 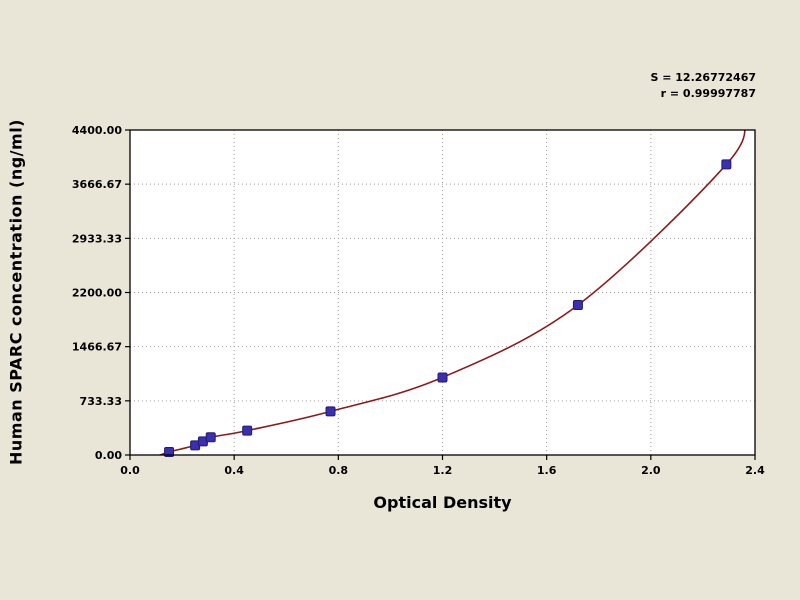 What do you see at coordinates (108, 455) in the screenshot?
I see `svg-text: 0.00` at bounding box center [108, 455].